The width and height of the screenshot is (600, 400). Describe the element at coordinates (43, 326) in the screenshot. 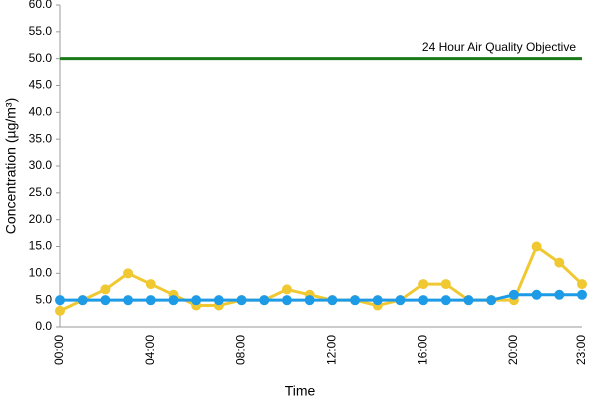

I see `y-tick-label: 0.0` at that location.